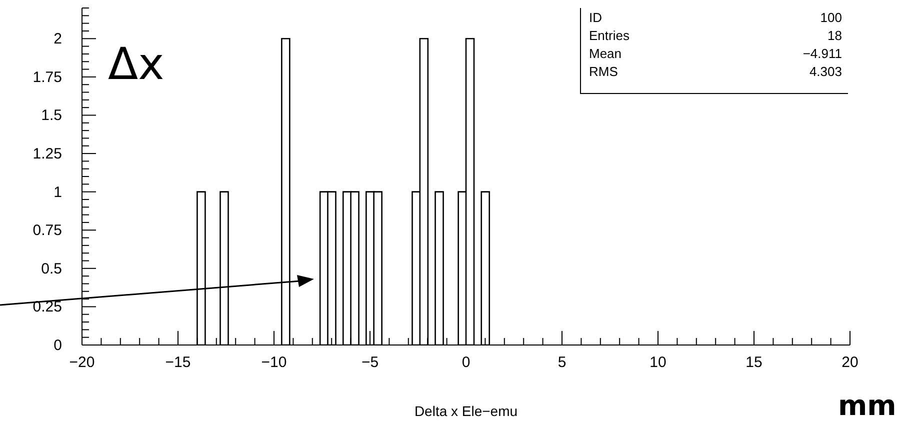 This screenshot has height=430, width=911. Describe the element at coordinates (47, 231) in the screenshot. I see `y-tick-label: 0.75` at that location.